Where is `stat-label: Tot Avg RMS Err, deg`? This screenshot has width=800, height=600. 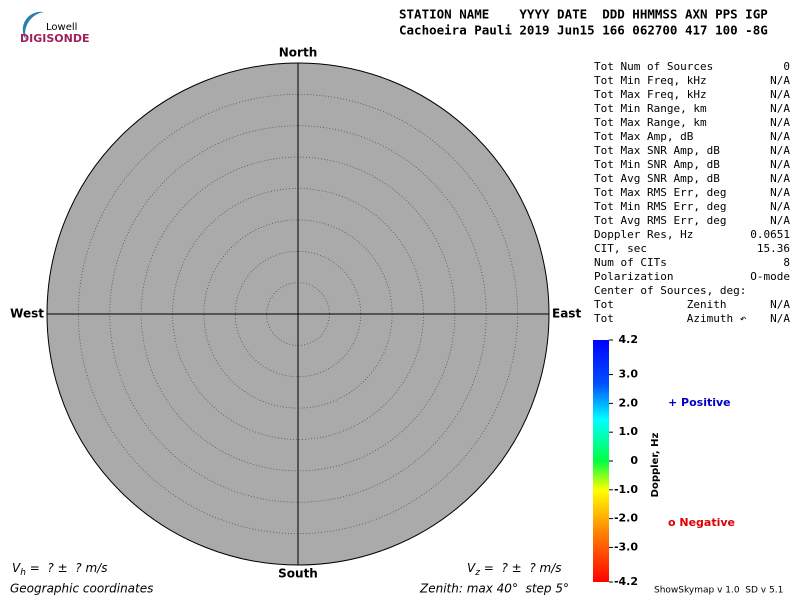 stat-label: Tot Avg RMS Err, deg is located at coordinates (660, 220).